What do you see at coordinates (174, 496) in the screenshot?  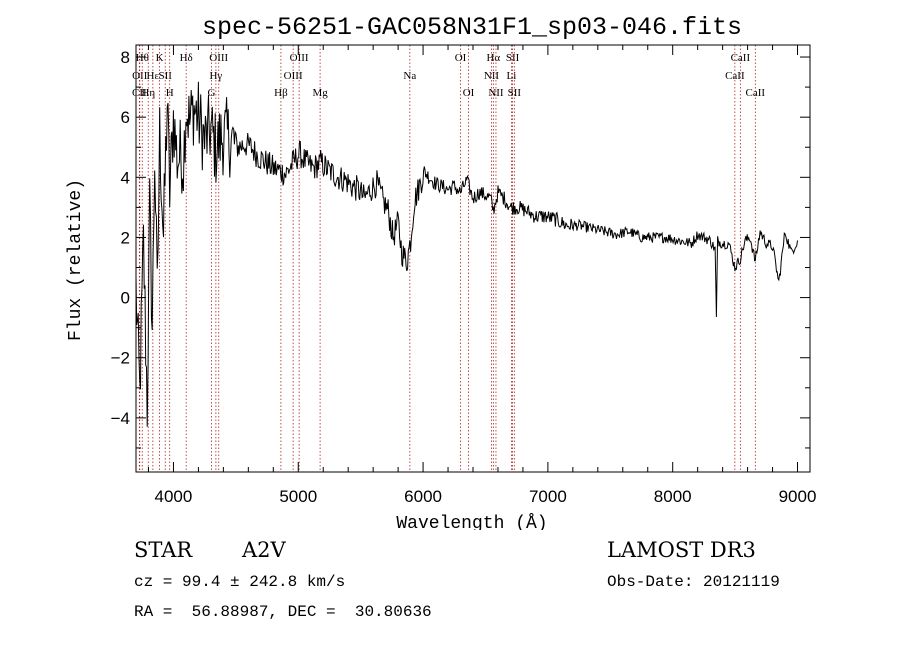 I see `x-tick-label-0: 4000` at bounding box center [174, 496].